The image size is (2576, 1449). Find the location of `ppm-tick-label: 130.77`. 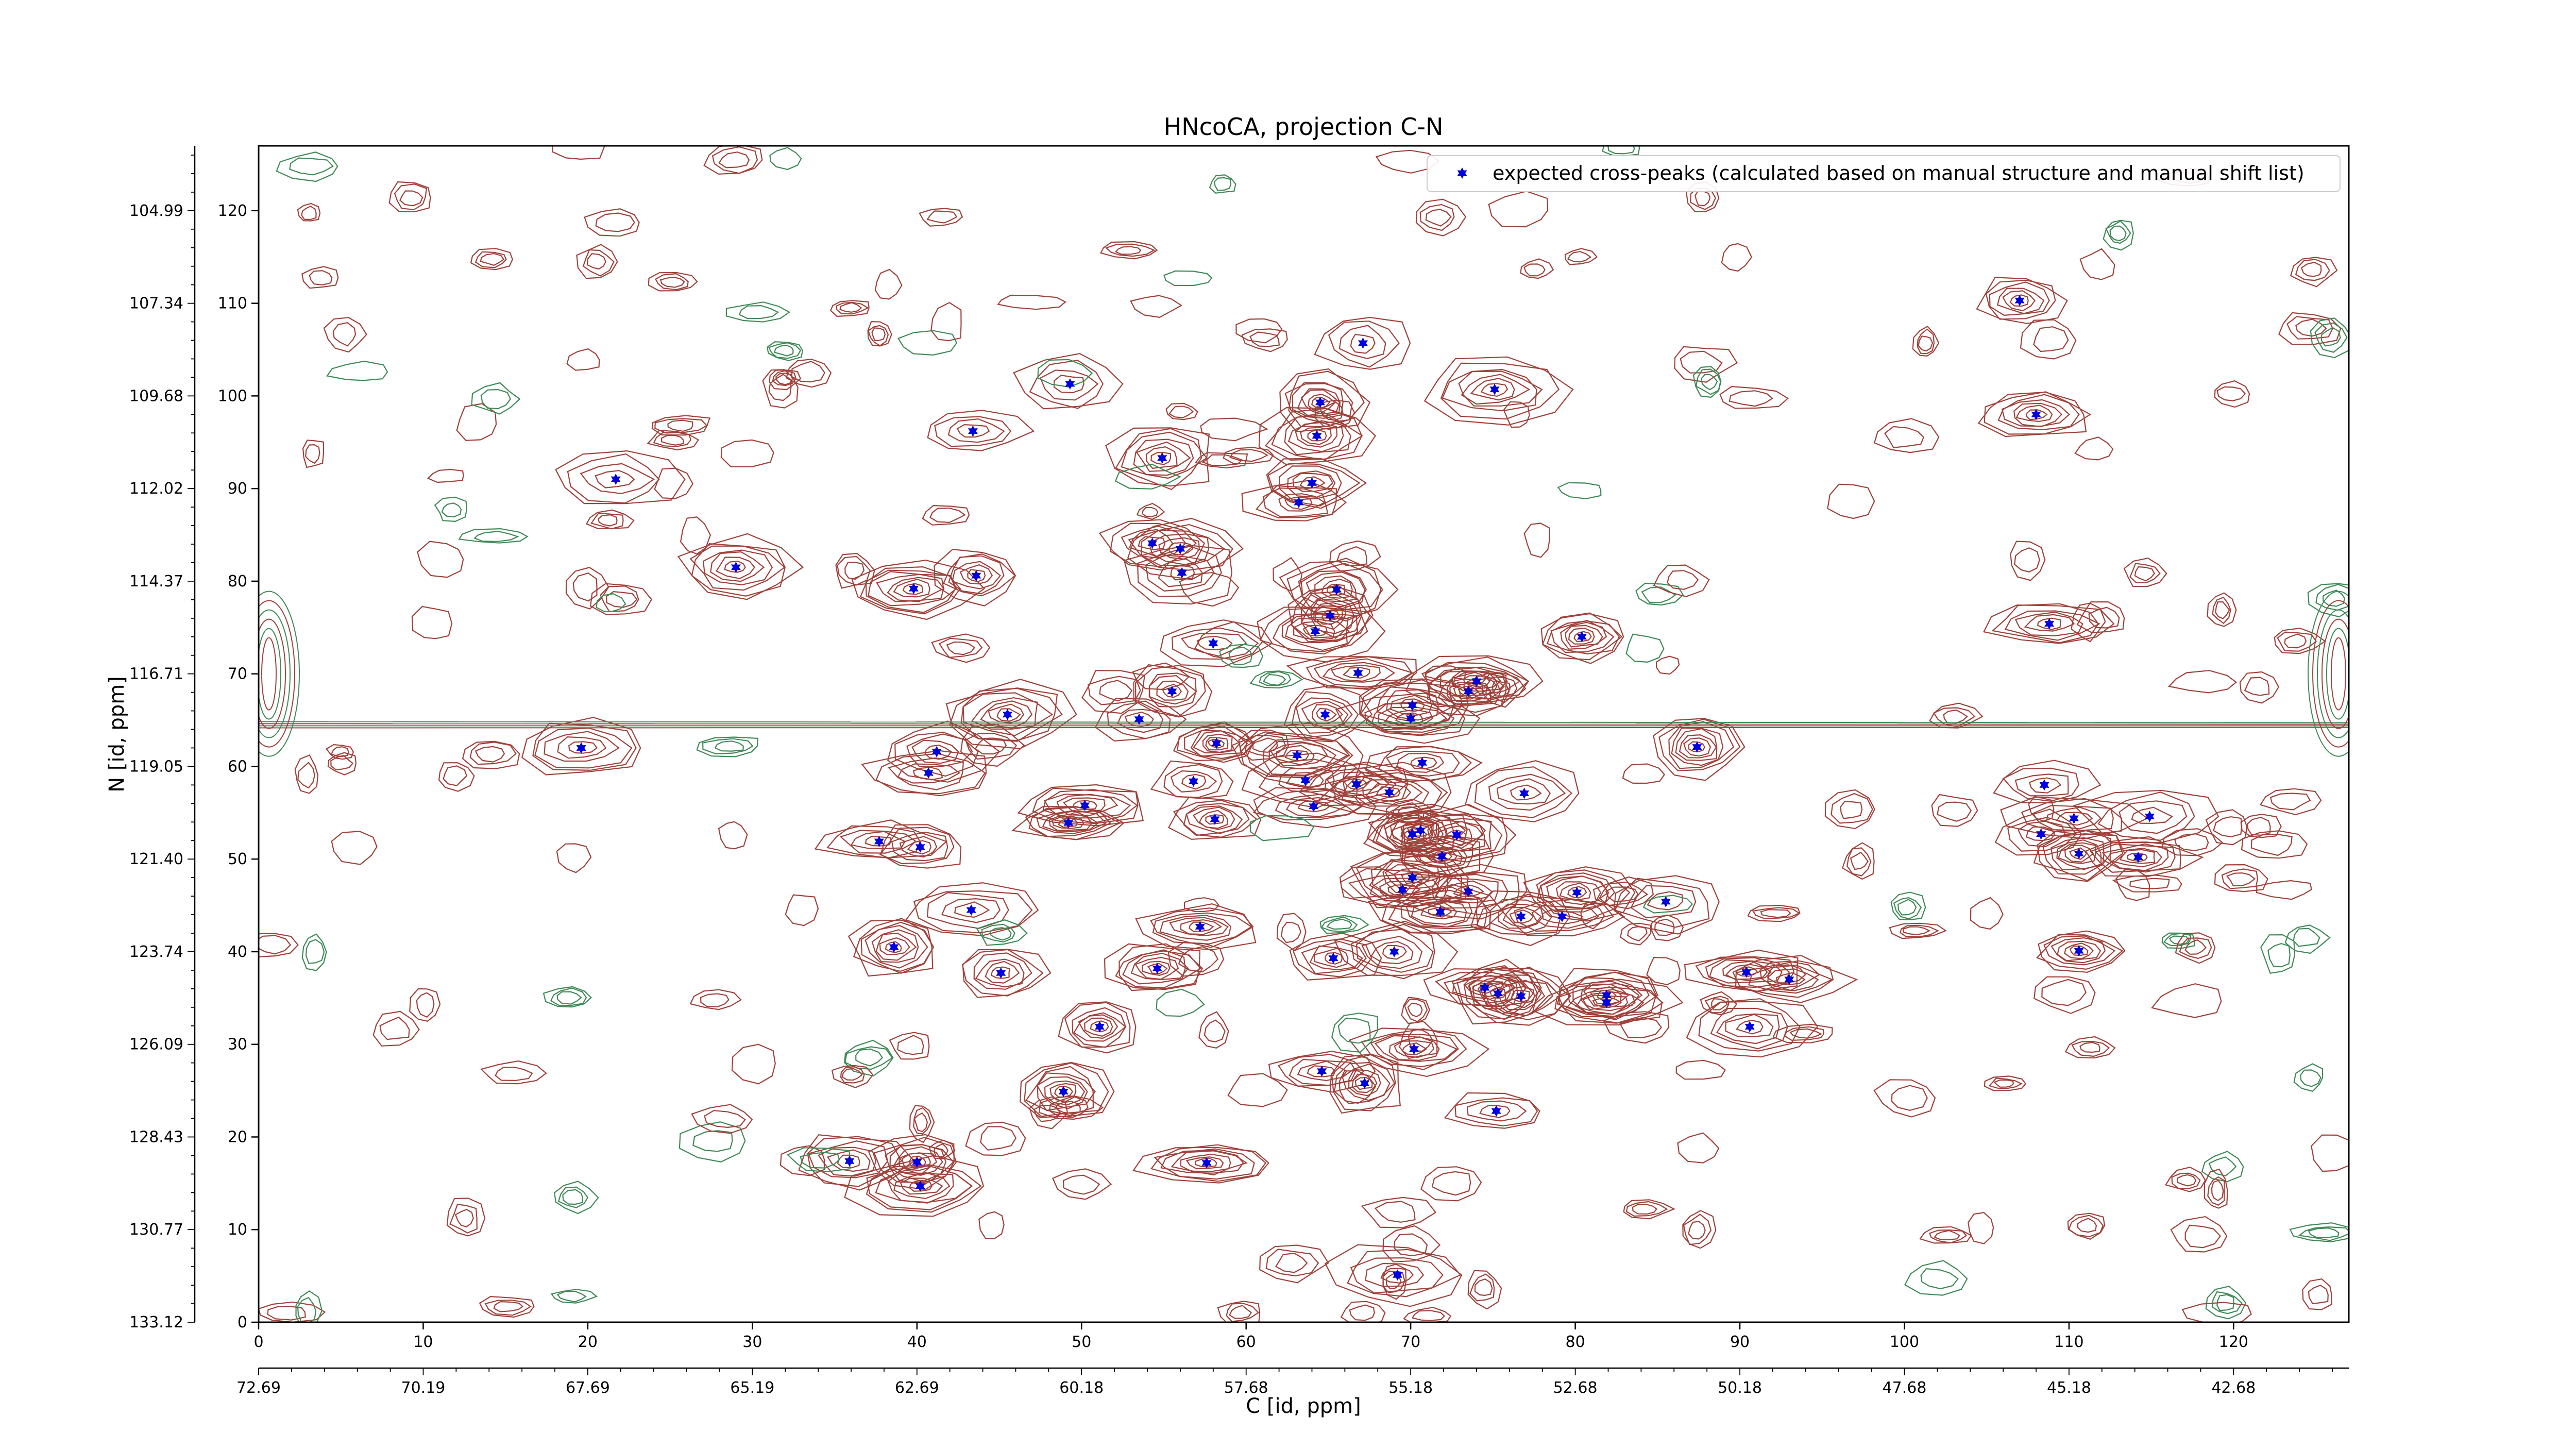

ppm-tick-label: 130.77 is located at coordinates (156, 1230).